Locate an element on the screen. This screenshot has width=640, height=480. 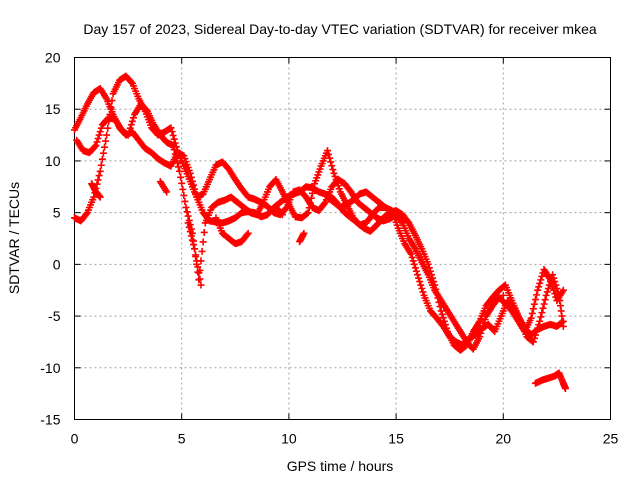
x-tick-label: 25 is located at coordinates (611, 439).